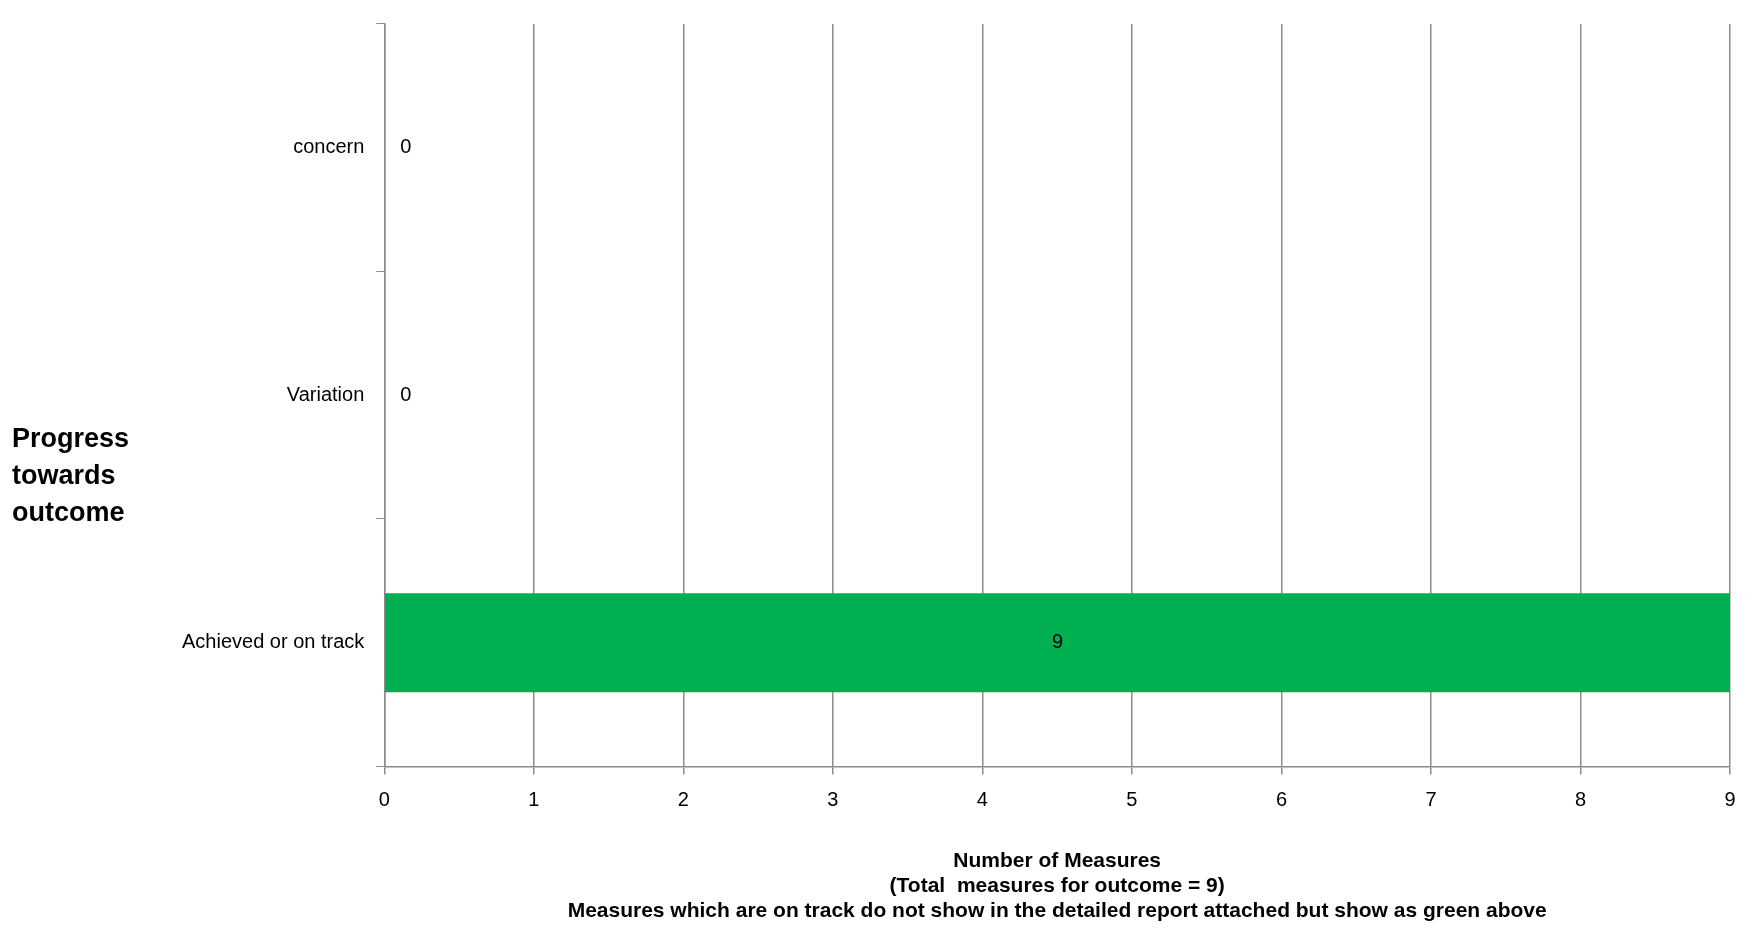  What do you see at coordinates (1730, 798) in the screenshot?
I see `x-tick-label: 9` at bounding box center [1730, 798].